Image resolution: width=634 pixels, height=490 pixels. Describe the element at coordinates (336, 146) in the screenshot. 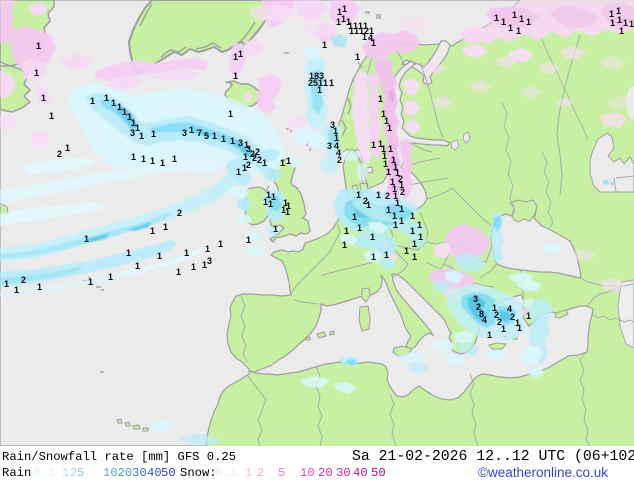

I see `svg-text: 4` at that location.